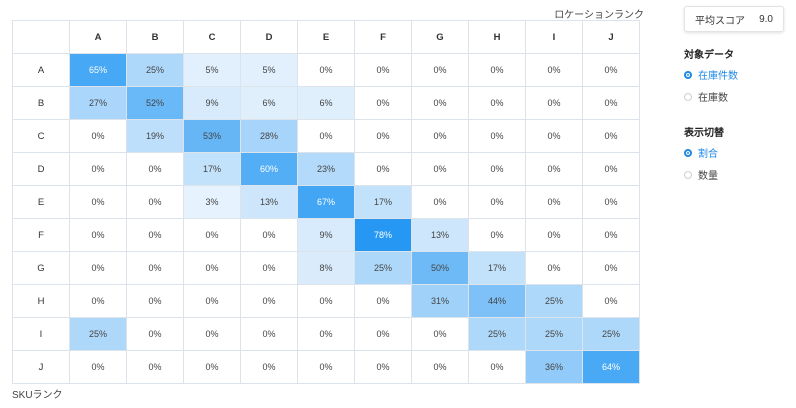 The width and height of the screenshot is (796, 408). I want to click on radio-stock-count: 在庫件数, so click(711, 74).